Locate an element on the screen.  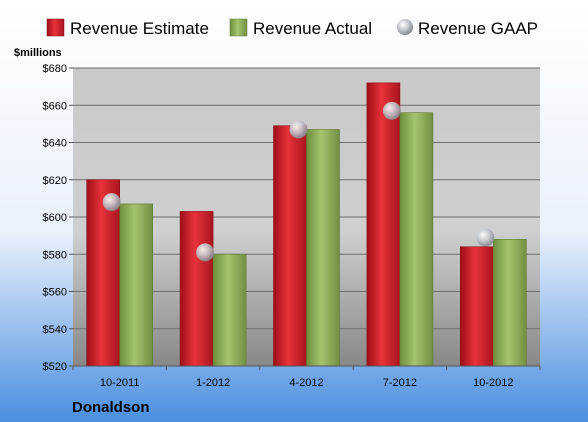
x-tick-label: 10-2011 is located at coordinates (120, 383).